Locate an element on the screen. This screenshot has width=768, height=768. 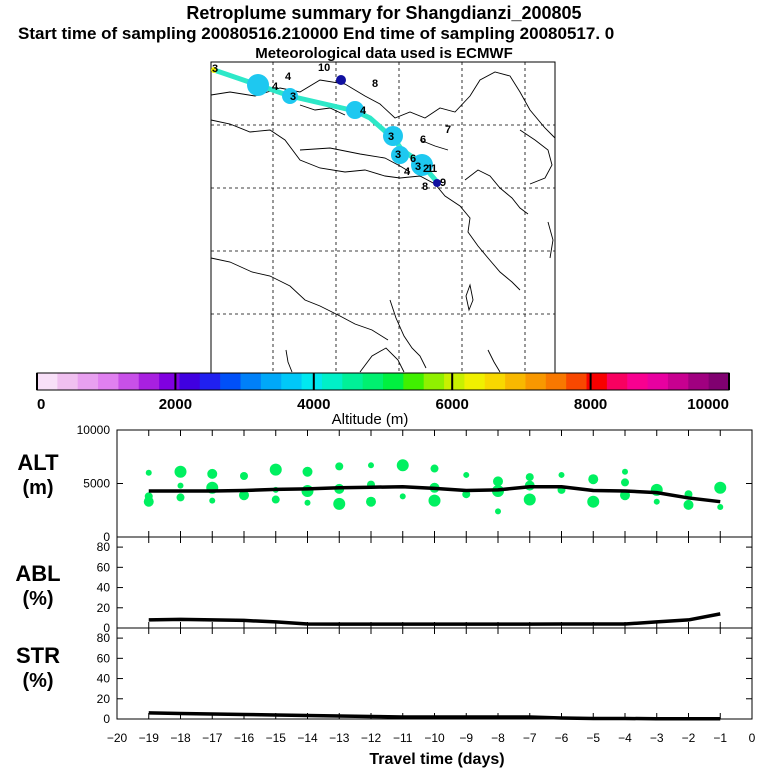
x-tick-label: −15 is located at coordinates (276, 738).